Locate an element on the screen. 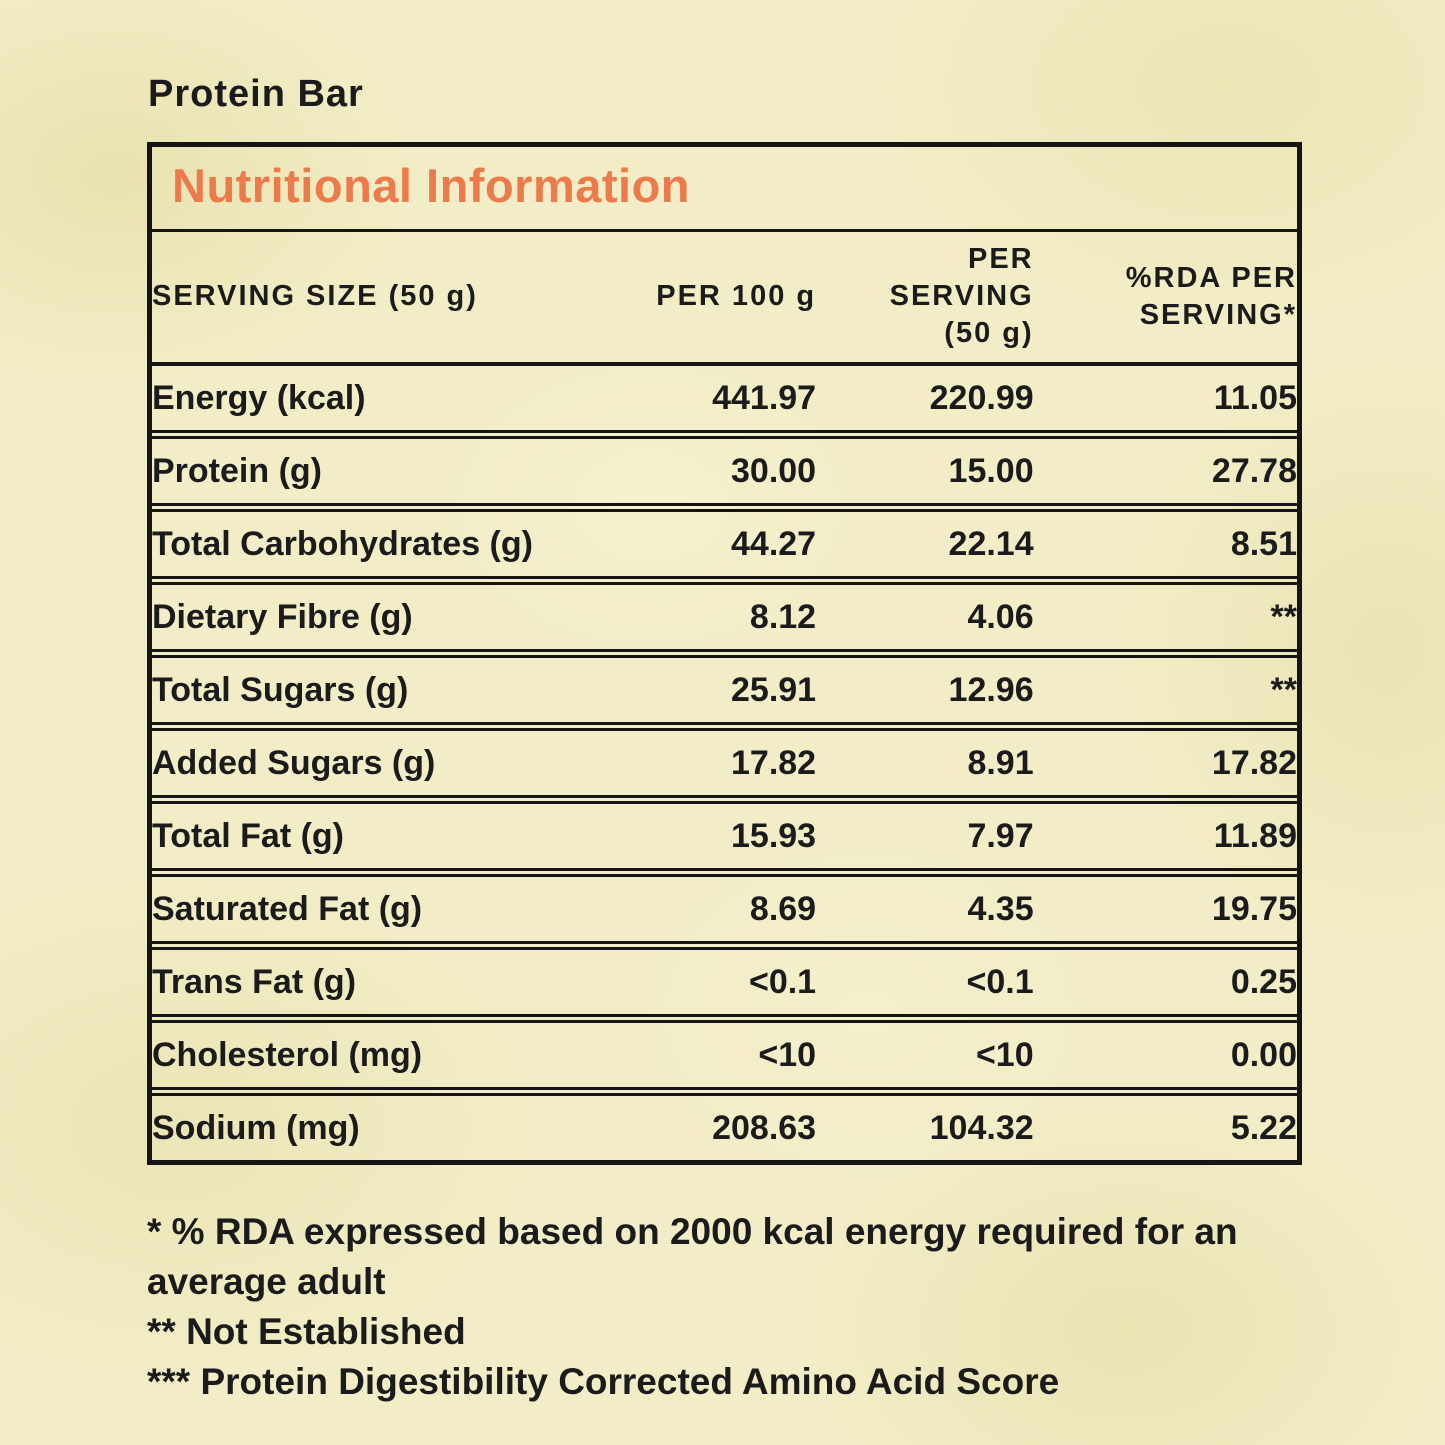  per-100g-value: <10 is located at coordinates (722, 1053).